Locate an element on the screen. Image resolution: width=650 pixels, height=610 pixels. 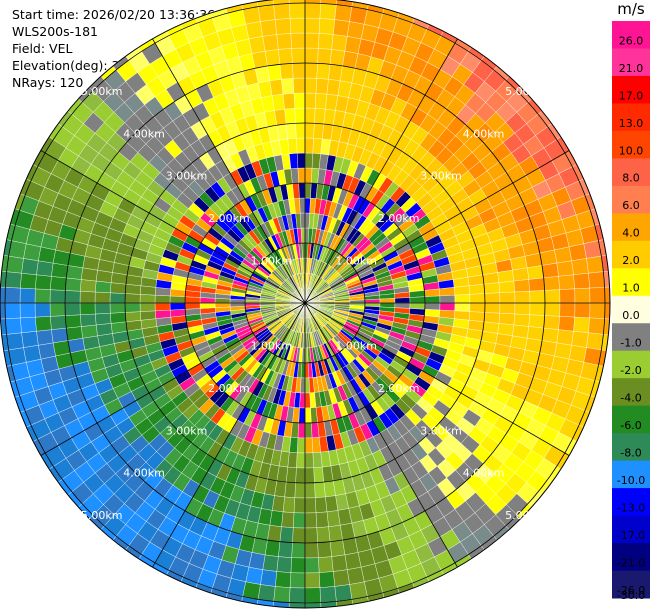
colorbar-label: -30.0 is located at coordinates (631, 595).